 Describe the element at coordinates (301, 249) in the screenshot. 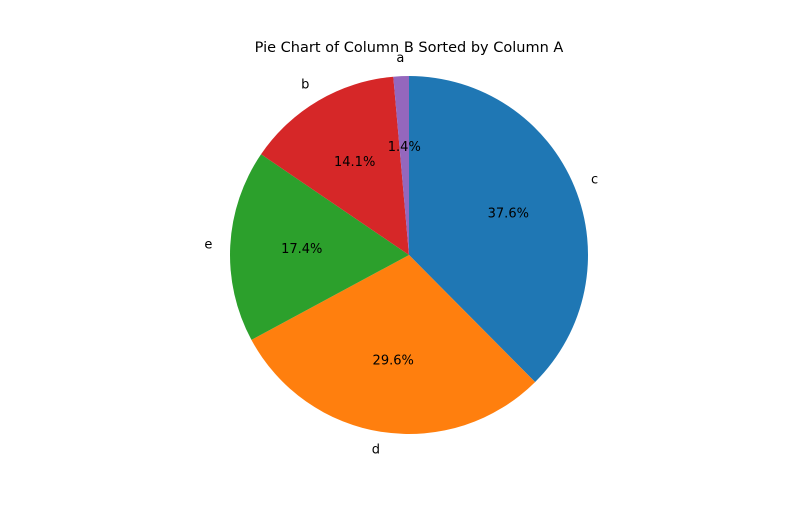

I see `slice-percent-e: 17.4%` at that location.